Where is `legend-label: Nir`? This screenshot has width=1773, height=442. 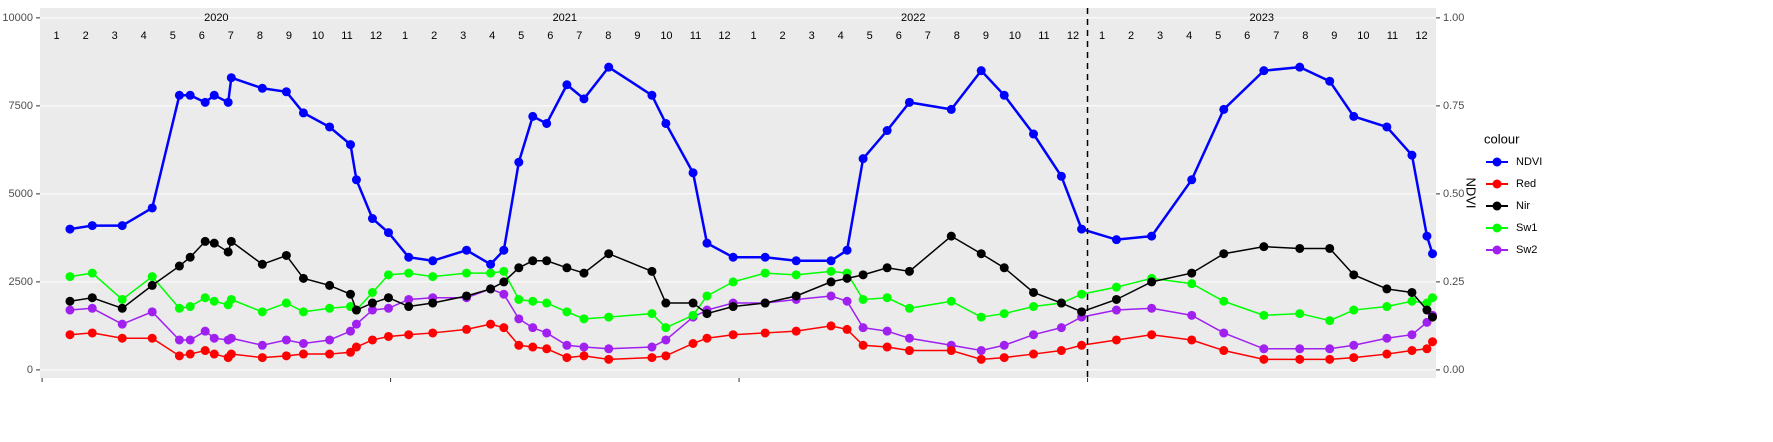 legend-label: Nir is located at coordinates (1523, 206).